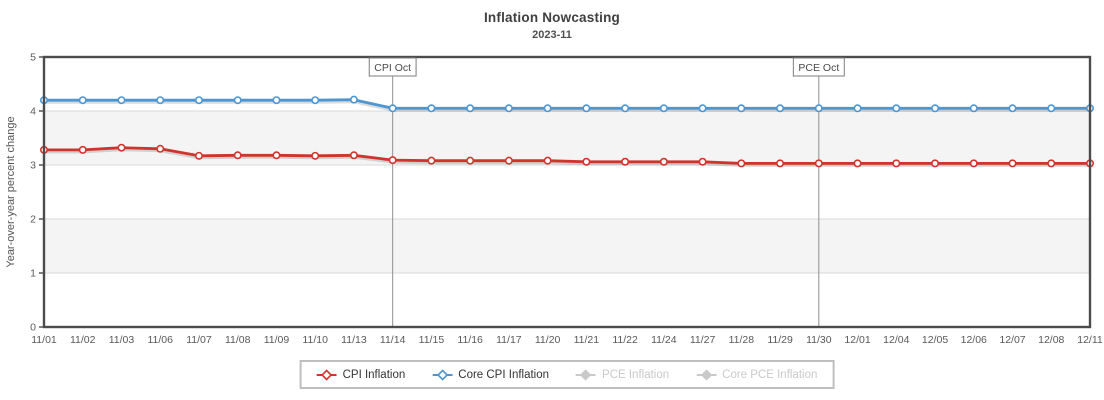 The height and width of the screenshot is (400, 1104). What do you see at coordinates (935, 340) in the screenshot?
I see `x-tick-label: 12/05` at bounding box center [935, 340].